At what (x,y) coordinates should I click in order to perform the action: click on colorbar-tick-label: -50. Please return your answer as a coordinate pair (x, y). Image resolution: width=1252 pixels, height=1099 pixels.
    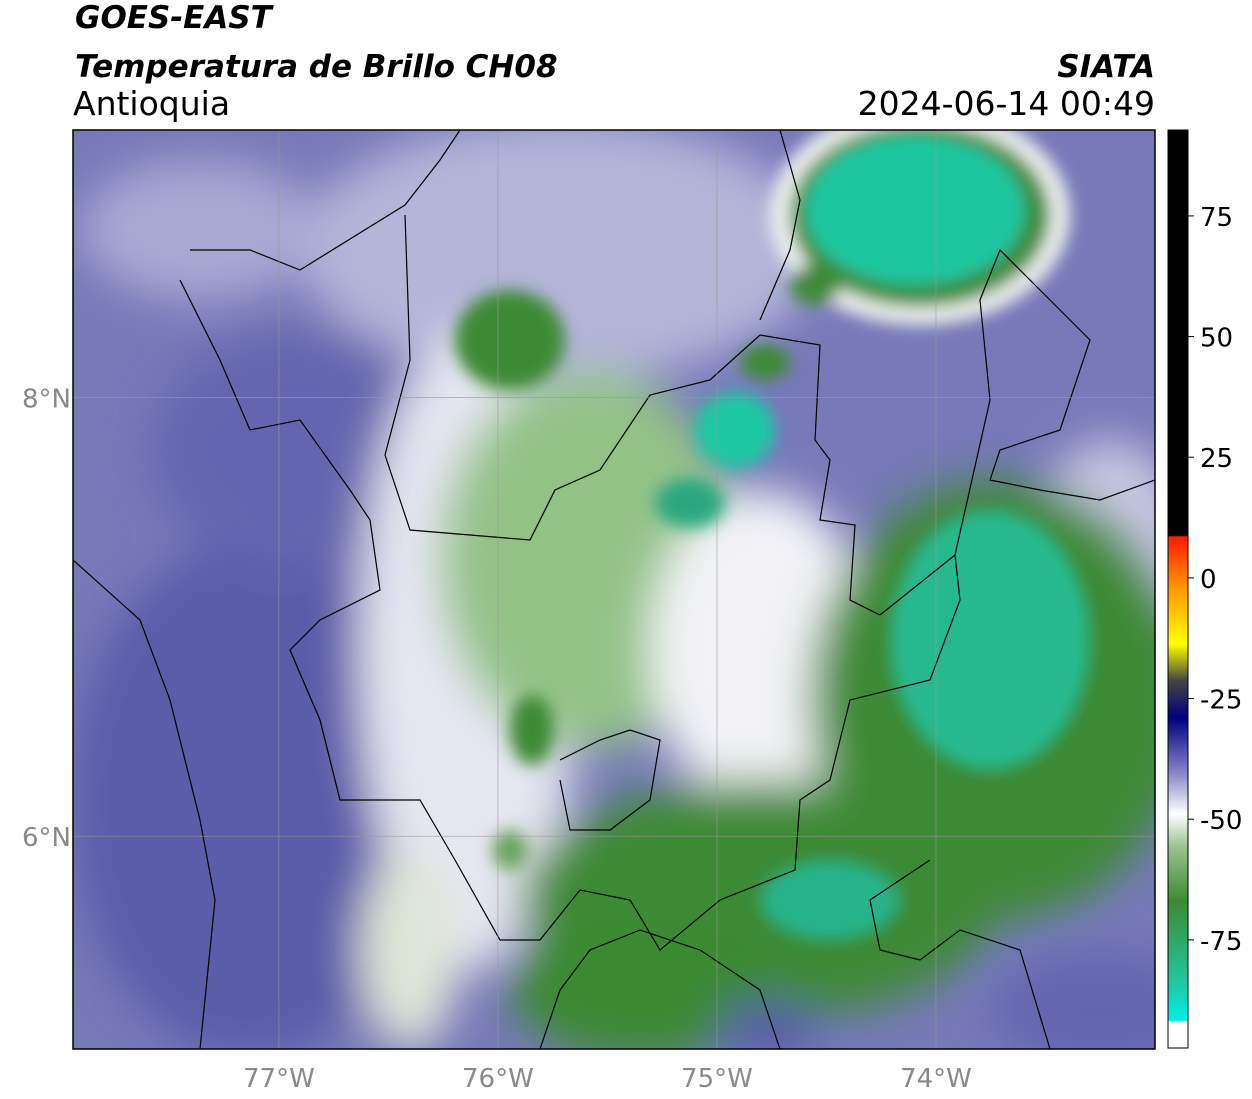
    Looking at the image, I should click on (1221, 821).